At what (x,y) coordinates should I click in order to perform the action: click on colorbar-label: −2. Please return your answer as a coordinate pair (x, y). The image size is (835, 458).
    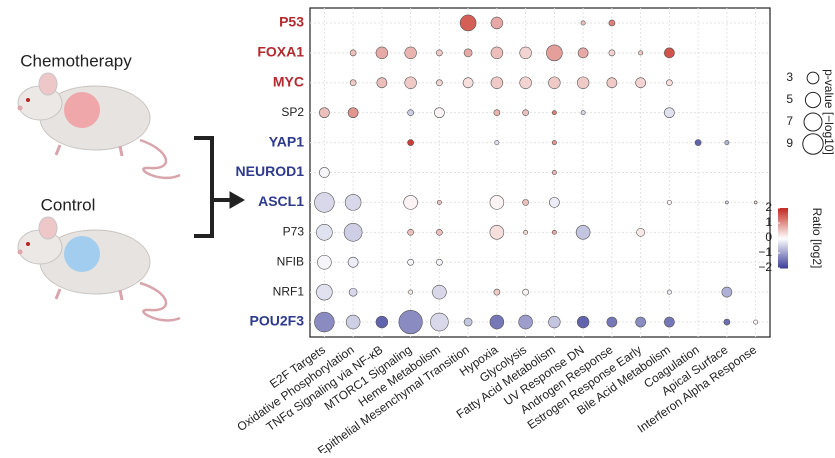
    Looking at the image, I should click on (765, 267).